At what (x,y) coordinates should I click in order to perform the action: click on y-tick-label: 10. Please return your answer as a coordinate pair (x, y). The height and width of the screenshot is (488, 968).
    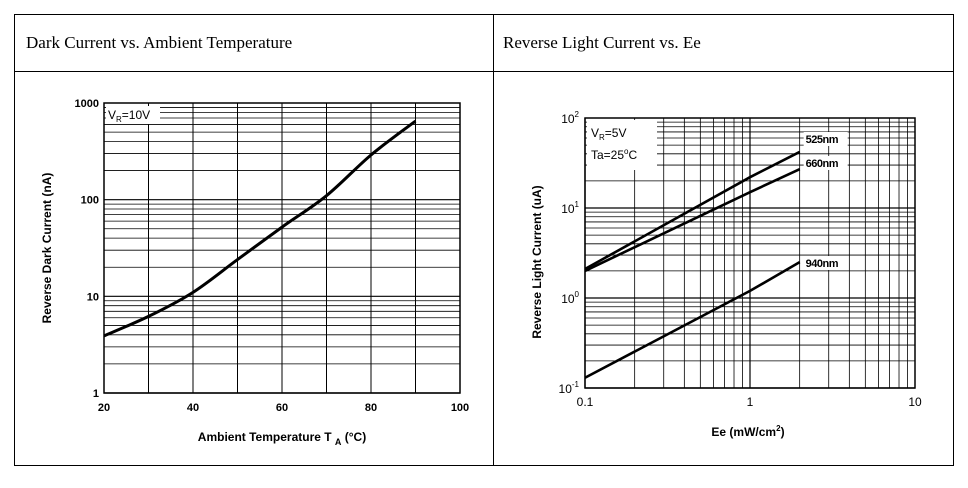
    Looking at the image, I should click on (93, 297).